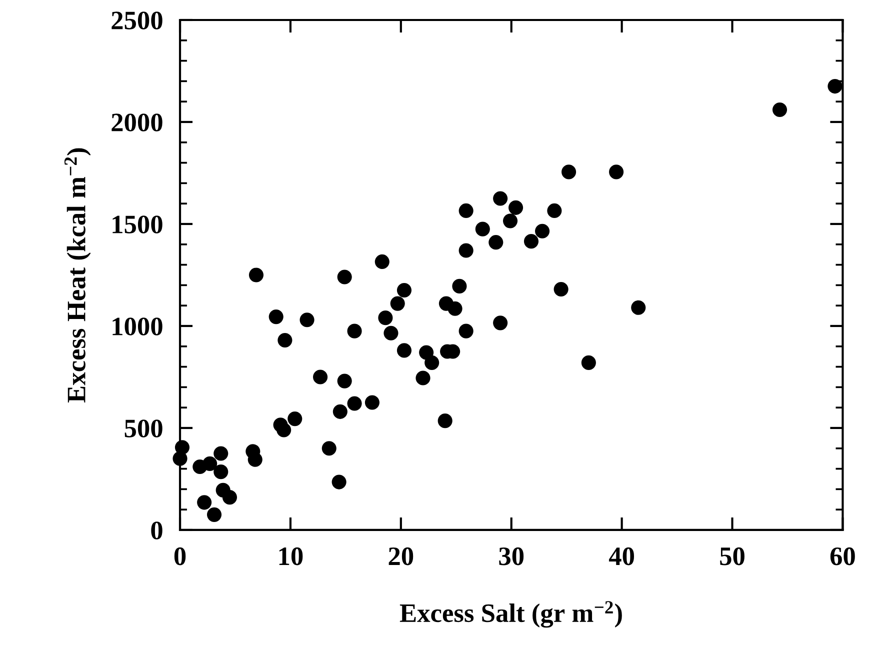 The width and height of the screenshot is (876, 653). Describe the element at coordinates (137, 21) in the screenshot. I see `y-tick-label: 2500` at that location.